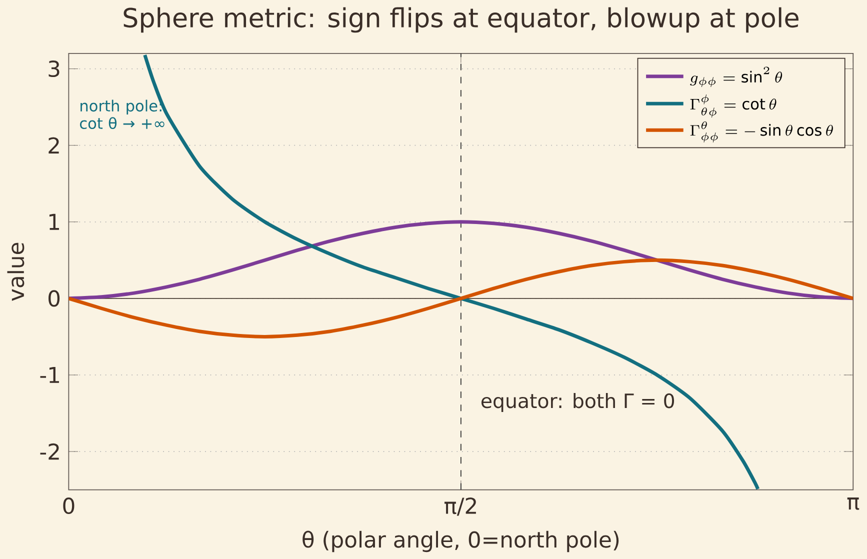 Image resolution: width=867 pixels, height=559 pixels. Describe the element at coordinates (733, 106) in the screenshot. I see `legend-label: $\Gamma^{\phi}_{\theta\phi} = \cot\theta$` at that location.